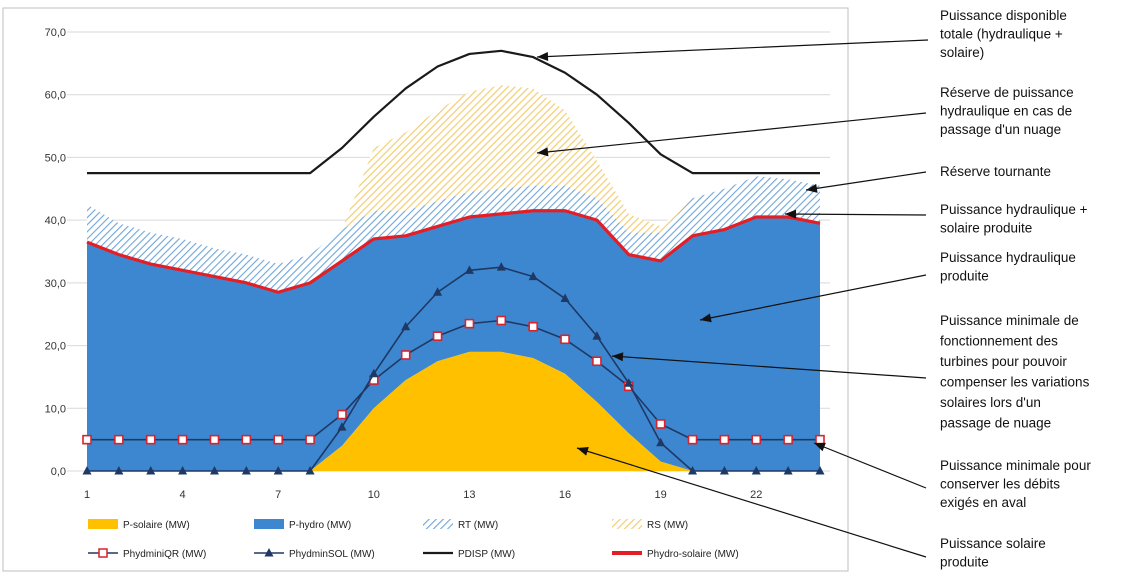  Describe the element at coordinates (58, 472) in the screenshot. I see `y-tick-label: 0,0` at that location.